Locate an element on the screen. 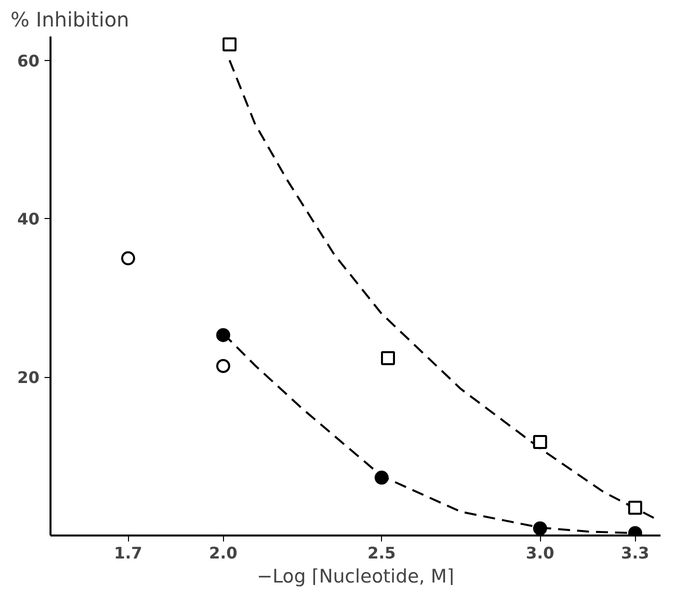  y-tick-label: 60 is located at coordinates (28, 60).